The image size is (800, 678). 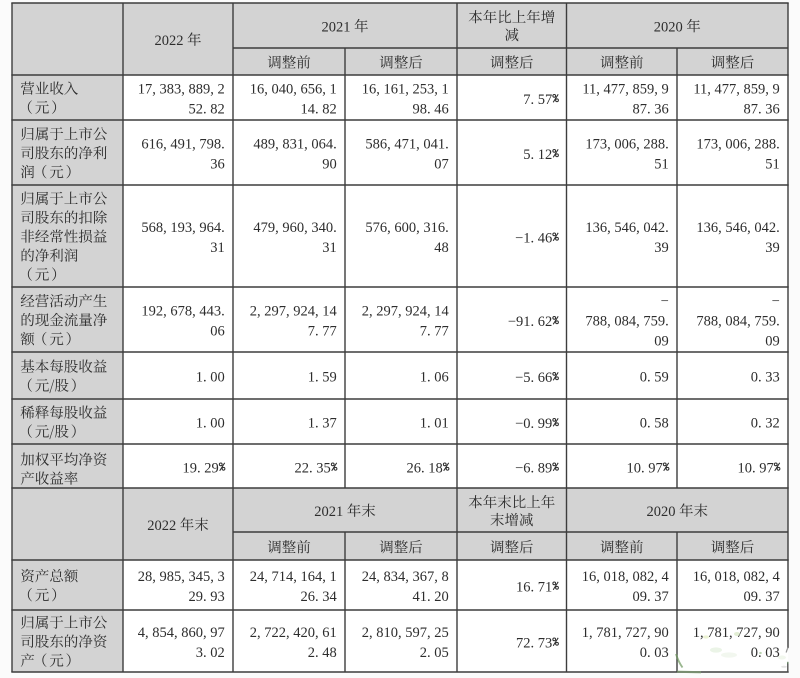 I want to click on svg-text: 616, 491, 798., so click(x=182, y=145).